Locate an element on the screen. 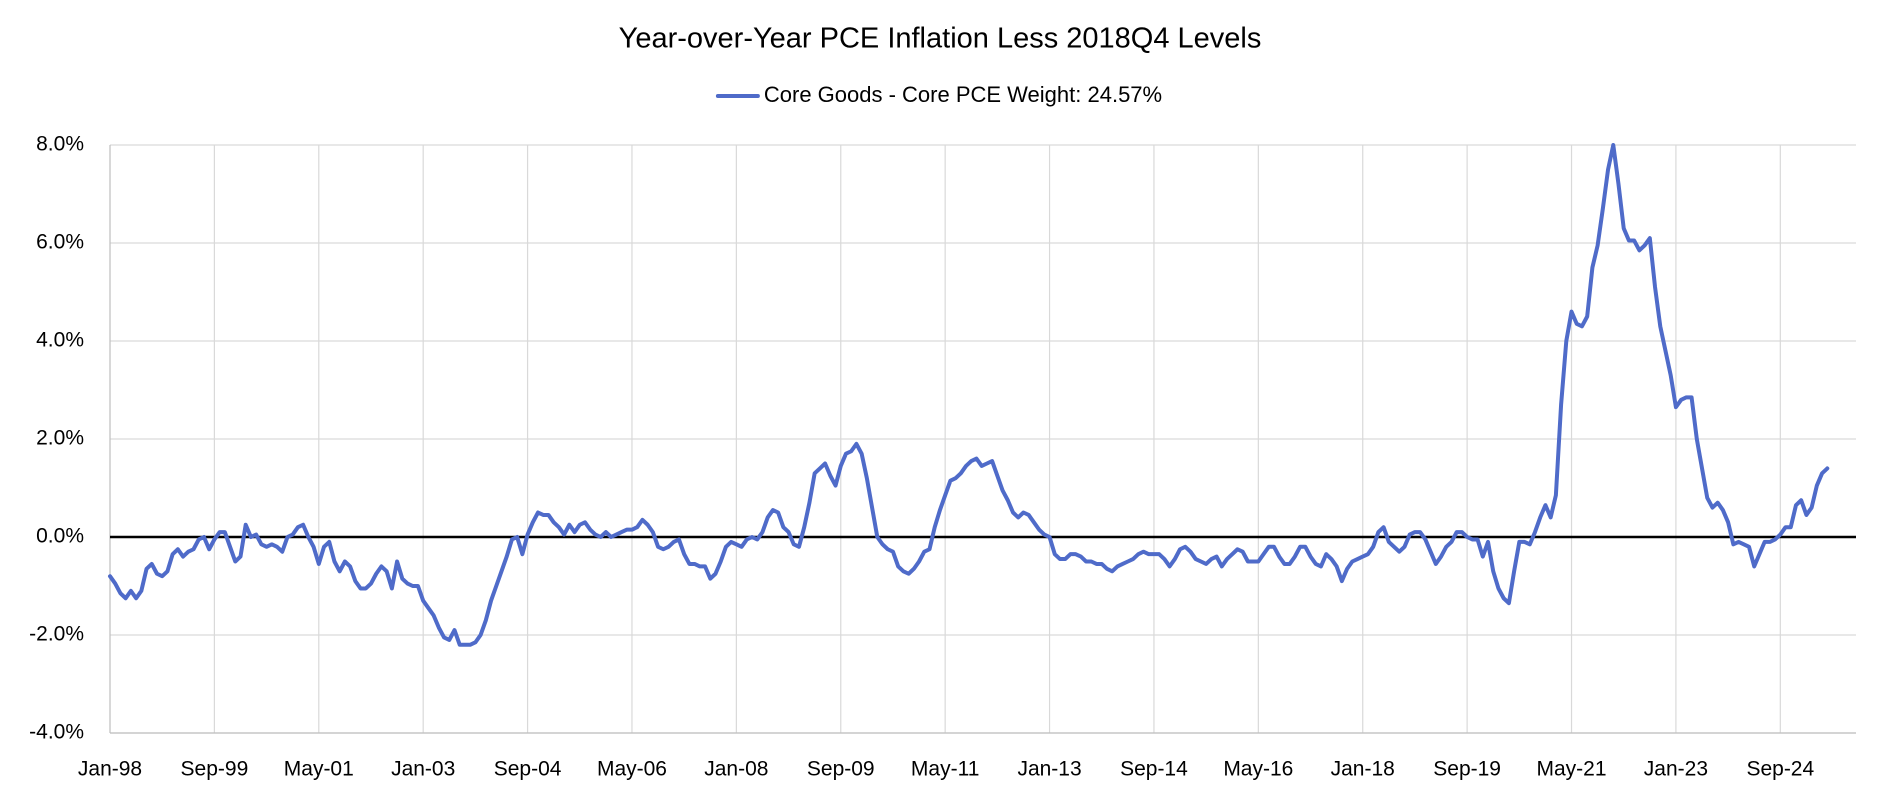 Image resolution: width=1880 pixels, height=800 pixels. x-tick-label: Sep-24 is located at coordinates (1780, 769).